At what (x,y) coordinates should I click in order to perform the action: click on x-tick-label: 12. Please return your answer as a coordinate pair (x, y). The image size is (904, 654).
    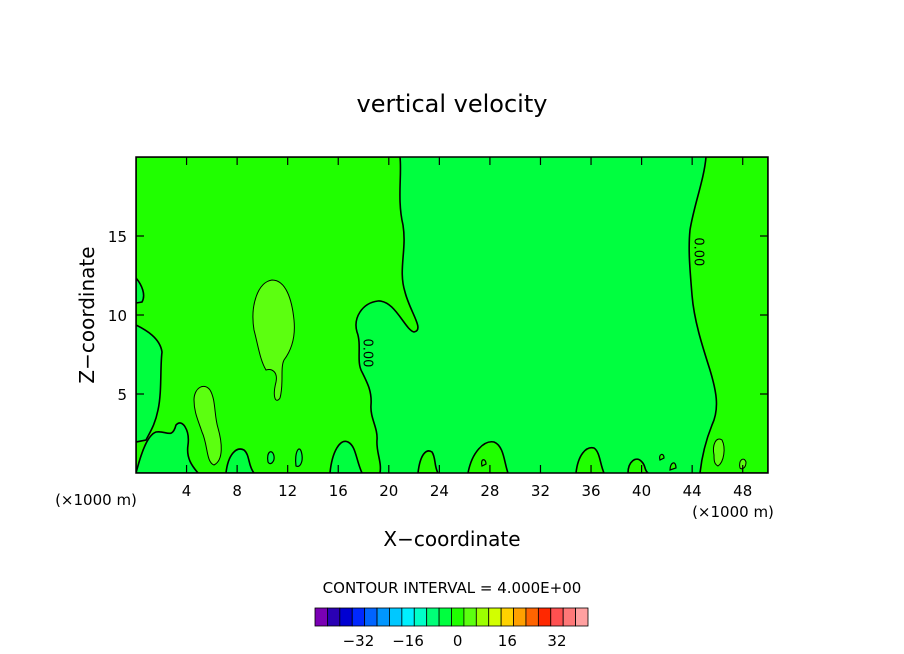
    Looking at the image, I should click on (287, 491).